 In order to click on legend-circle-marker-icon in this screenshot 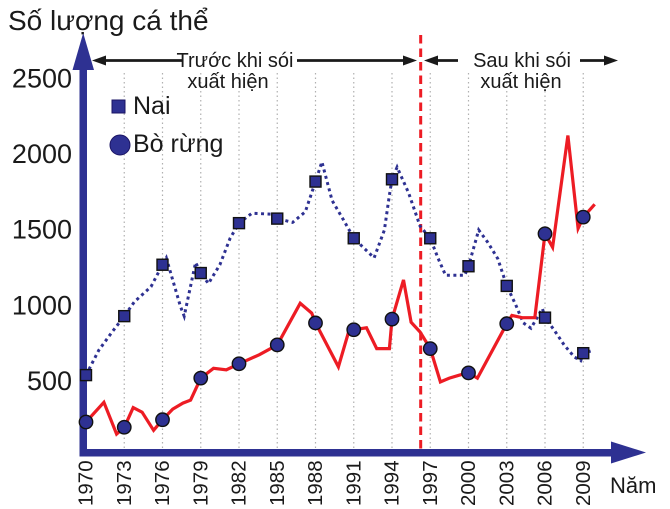, I will do `click(120, 145)`.